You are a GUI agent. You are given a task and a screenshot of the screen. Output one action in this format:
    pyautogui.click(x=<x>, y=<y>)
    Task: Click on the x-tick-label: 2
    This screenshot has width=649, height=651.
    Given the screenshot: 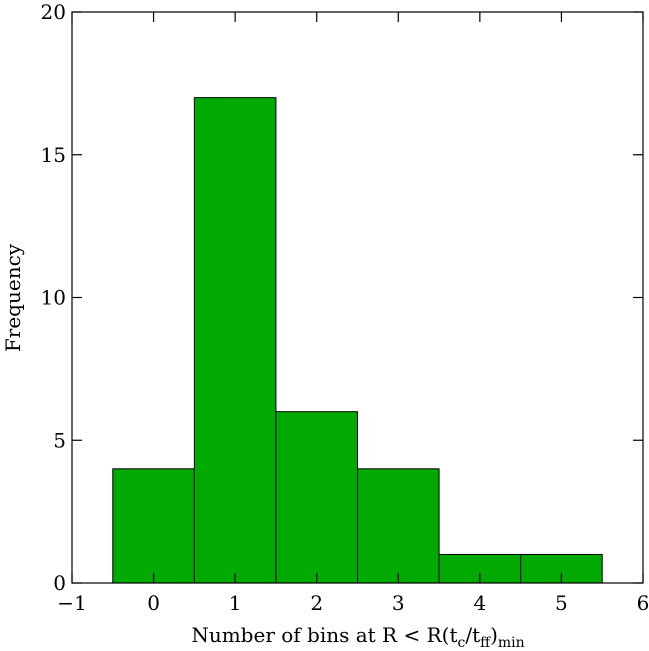 What is the action you would take?
    pyautogui.click(x=316, y=603)
    